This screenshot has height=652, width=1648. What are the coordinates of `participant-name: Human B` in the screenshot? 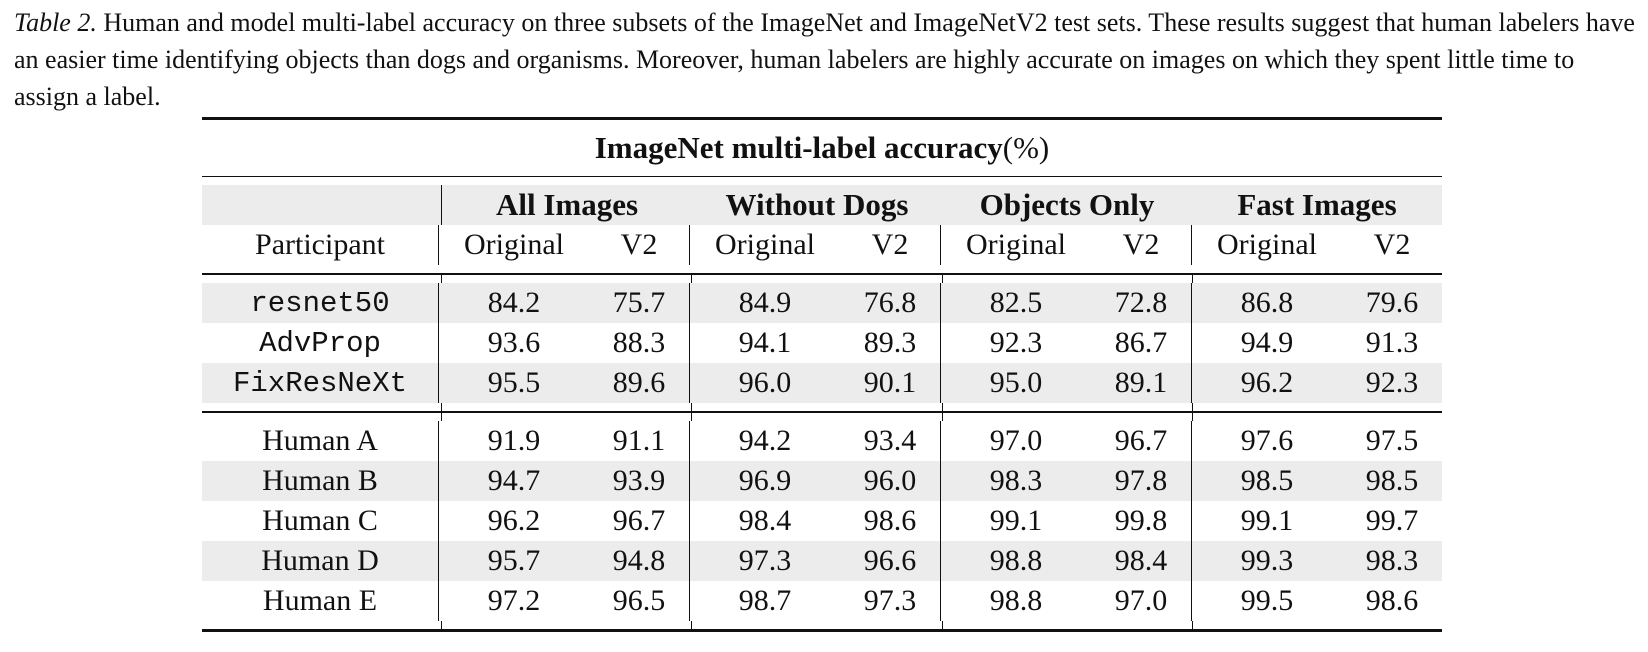 It's located at (320, 480).